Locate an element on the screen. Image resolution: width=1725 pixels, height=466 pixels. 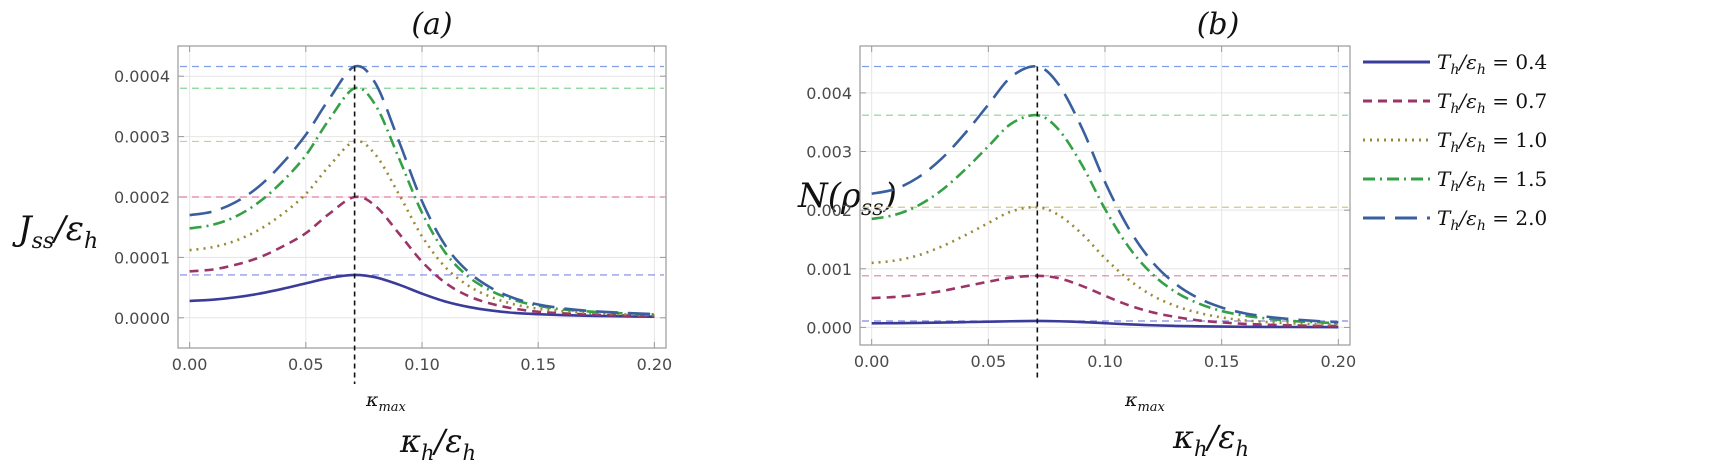
y-tick-label: 0.0001 is located at coordinates (142, 257).